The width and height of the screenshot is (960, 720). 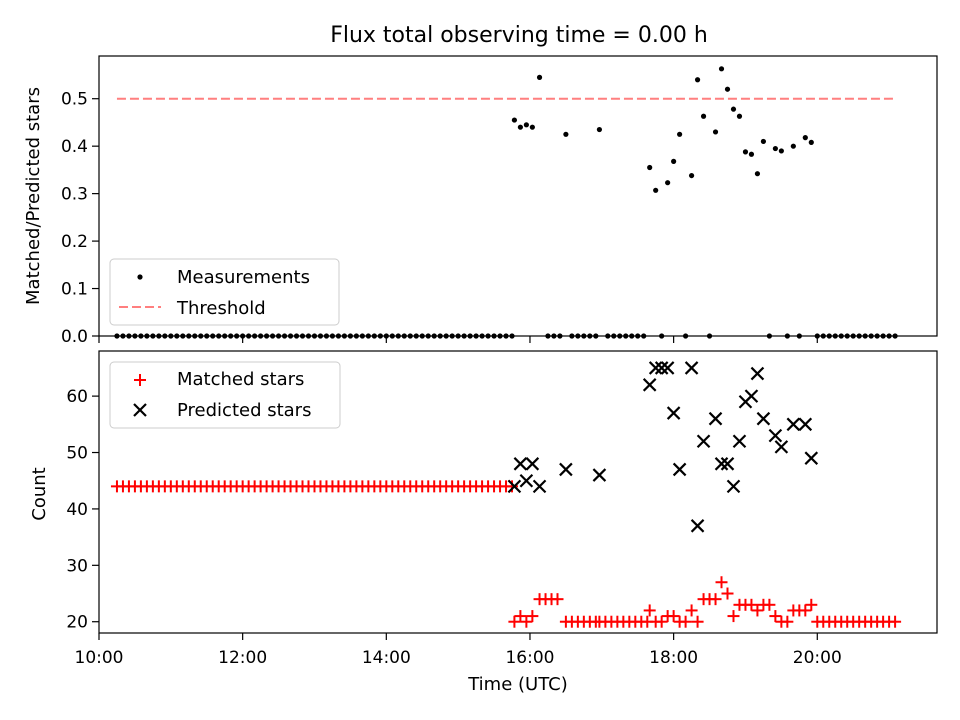 I want to click on bottom-x-tick-label: 16:00, so click(x=529, y=658).